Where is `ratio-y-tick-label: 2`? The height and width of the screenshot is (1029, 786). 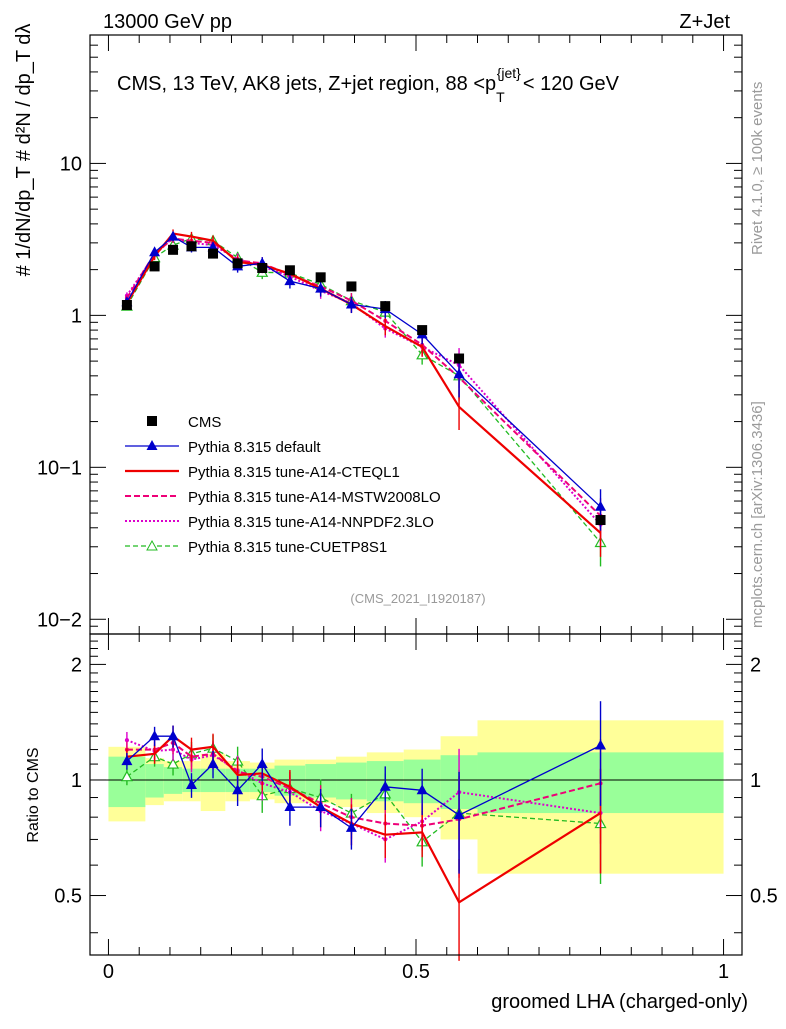
ratio-y-tick-label: 2 is located at coordinates (76, 665).